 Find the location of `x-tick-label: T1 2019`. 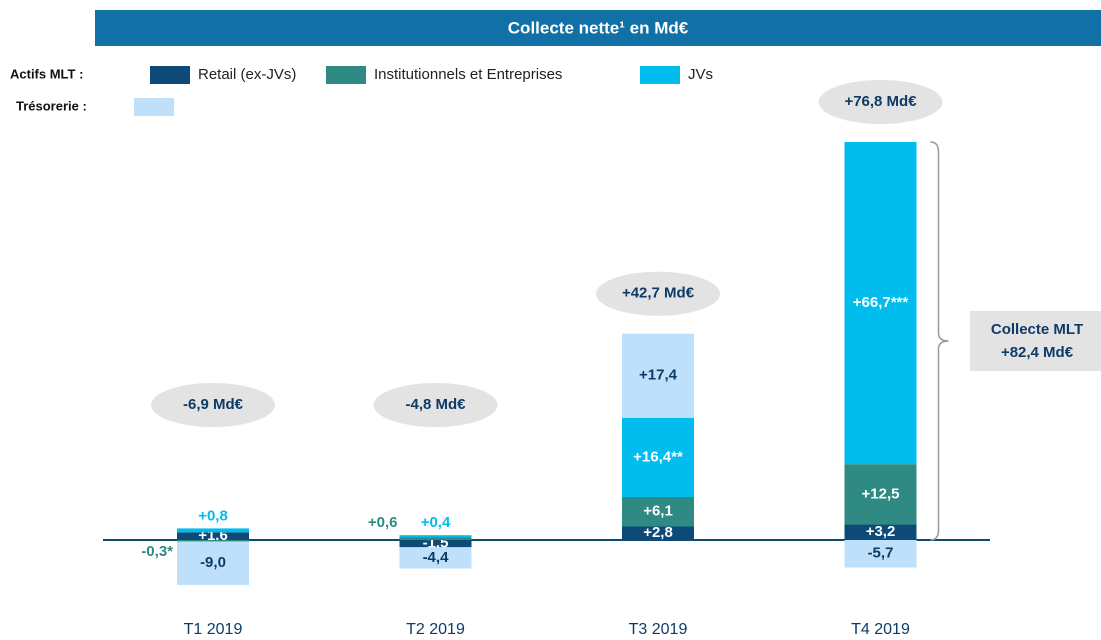

x-tick-label: T1 2019 is located at coordinates (213, 629).